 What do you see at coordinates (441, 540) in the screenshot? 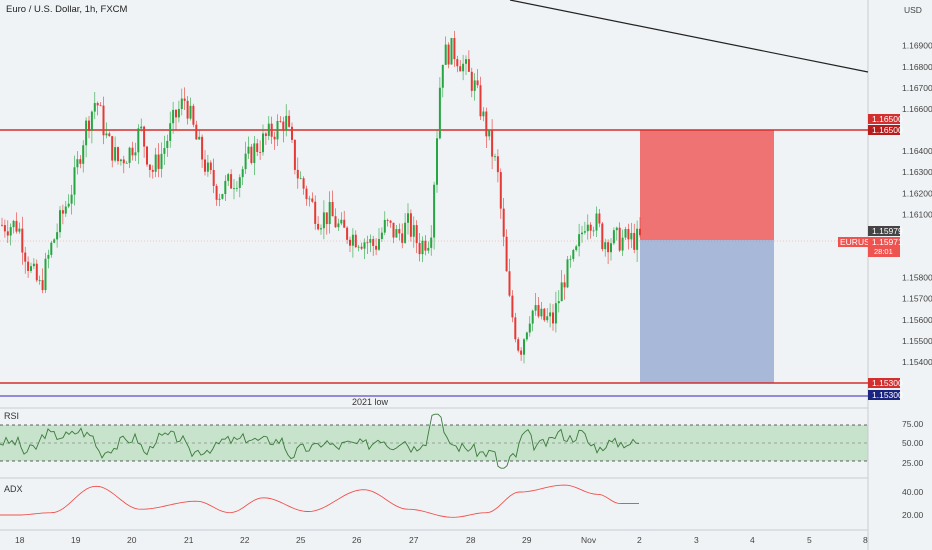
I see `time-axis: 18 19 20 21 22 25 26 27 28 29 Nov 2 3 4 5 8` at bounding box center [441, 540].